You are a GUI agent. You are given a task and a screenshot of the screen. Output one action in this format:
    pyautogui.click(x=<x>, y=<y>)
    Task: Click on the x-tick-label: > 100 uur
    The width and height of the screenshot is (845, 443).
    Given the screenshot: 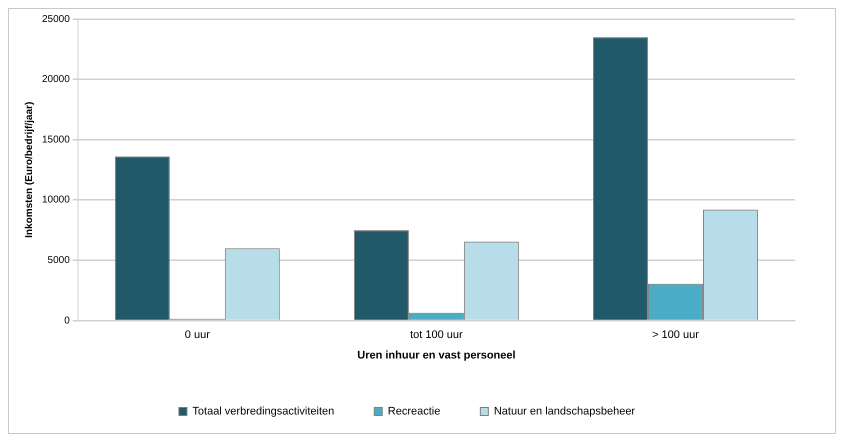 What is the action you would take?
    pyautogui.click(x=676, y=335)
    